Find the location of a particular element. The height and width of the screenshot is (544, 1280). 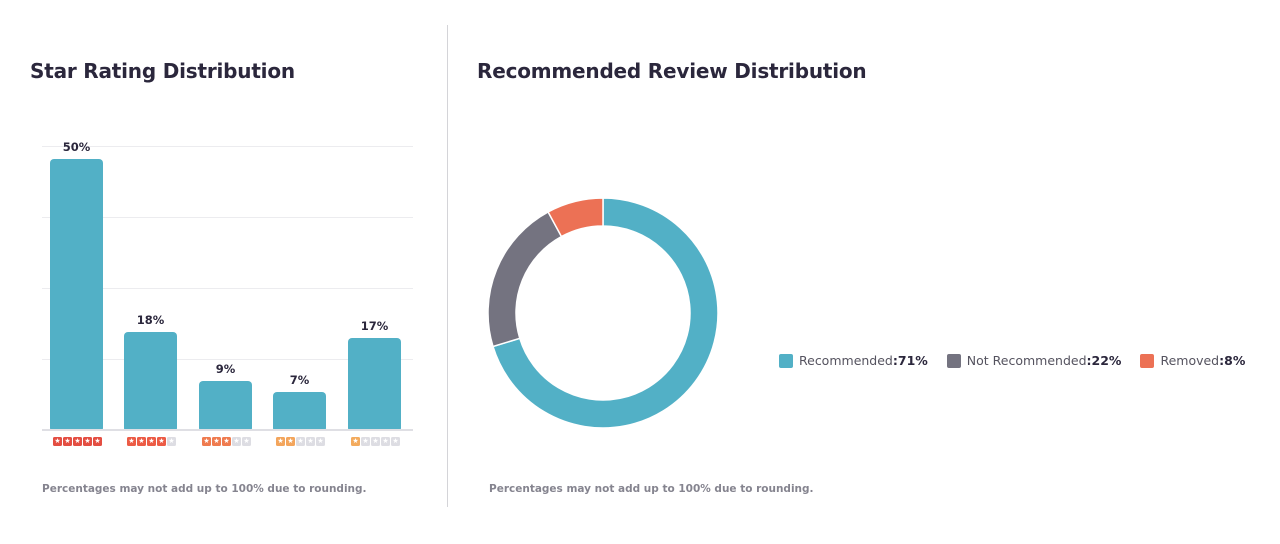

bar-2-star is located at coordinates (299, 411).